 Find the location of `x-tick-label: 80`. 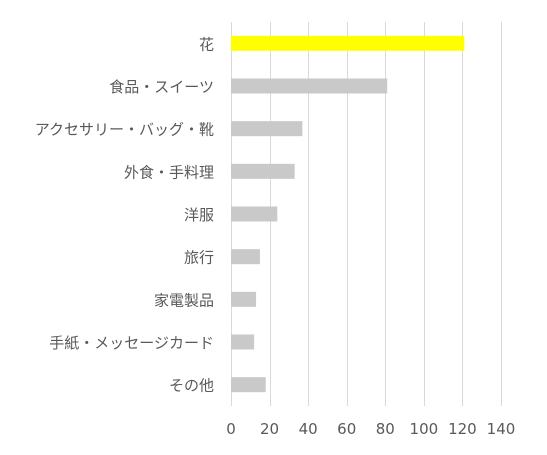

x-tick-label: 80 is located at coordinates (385, 429).